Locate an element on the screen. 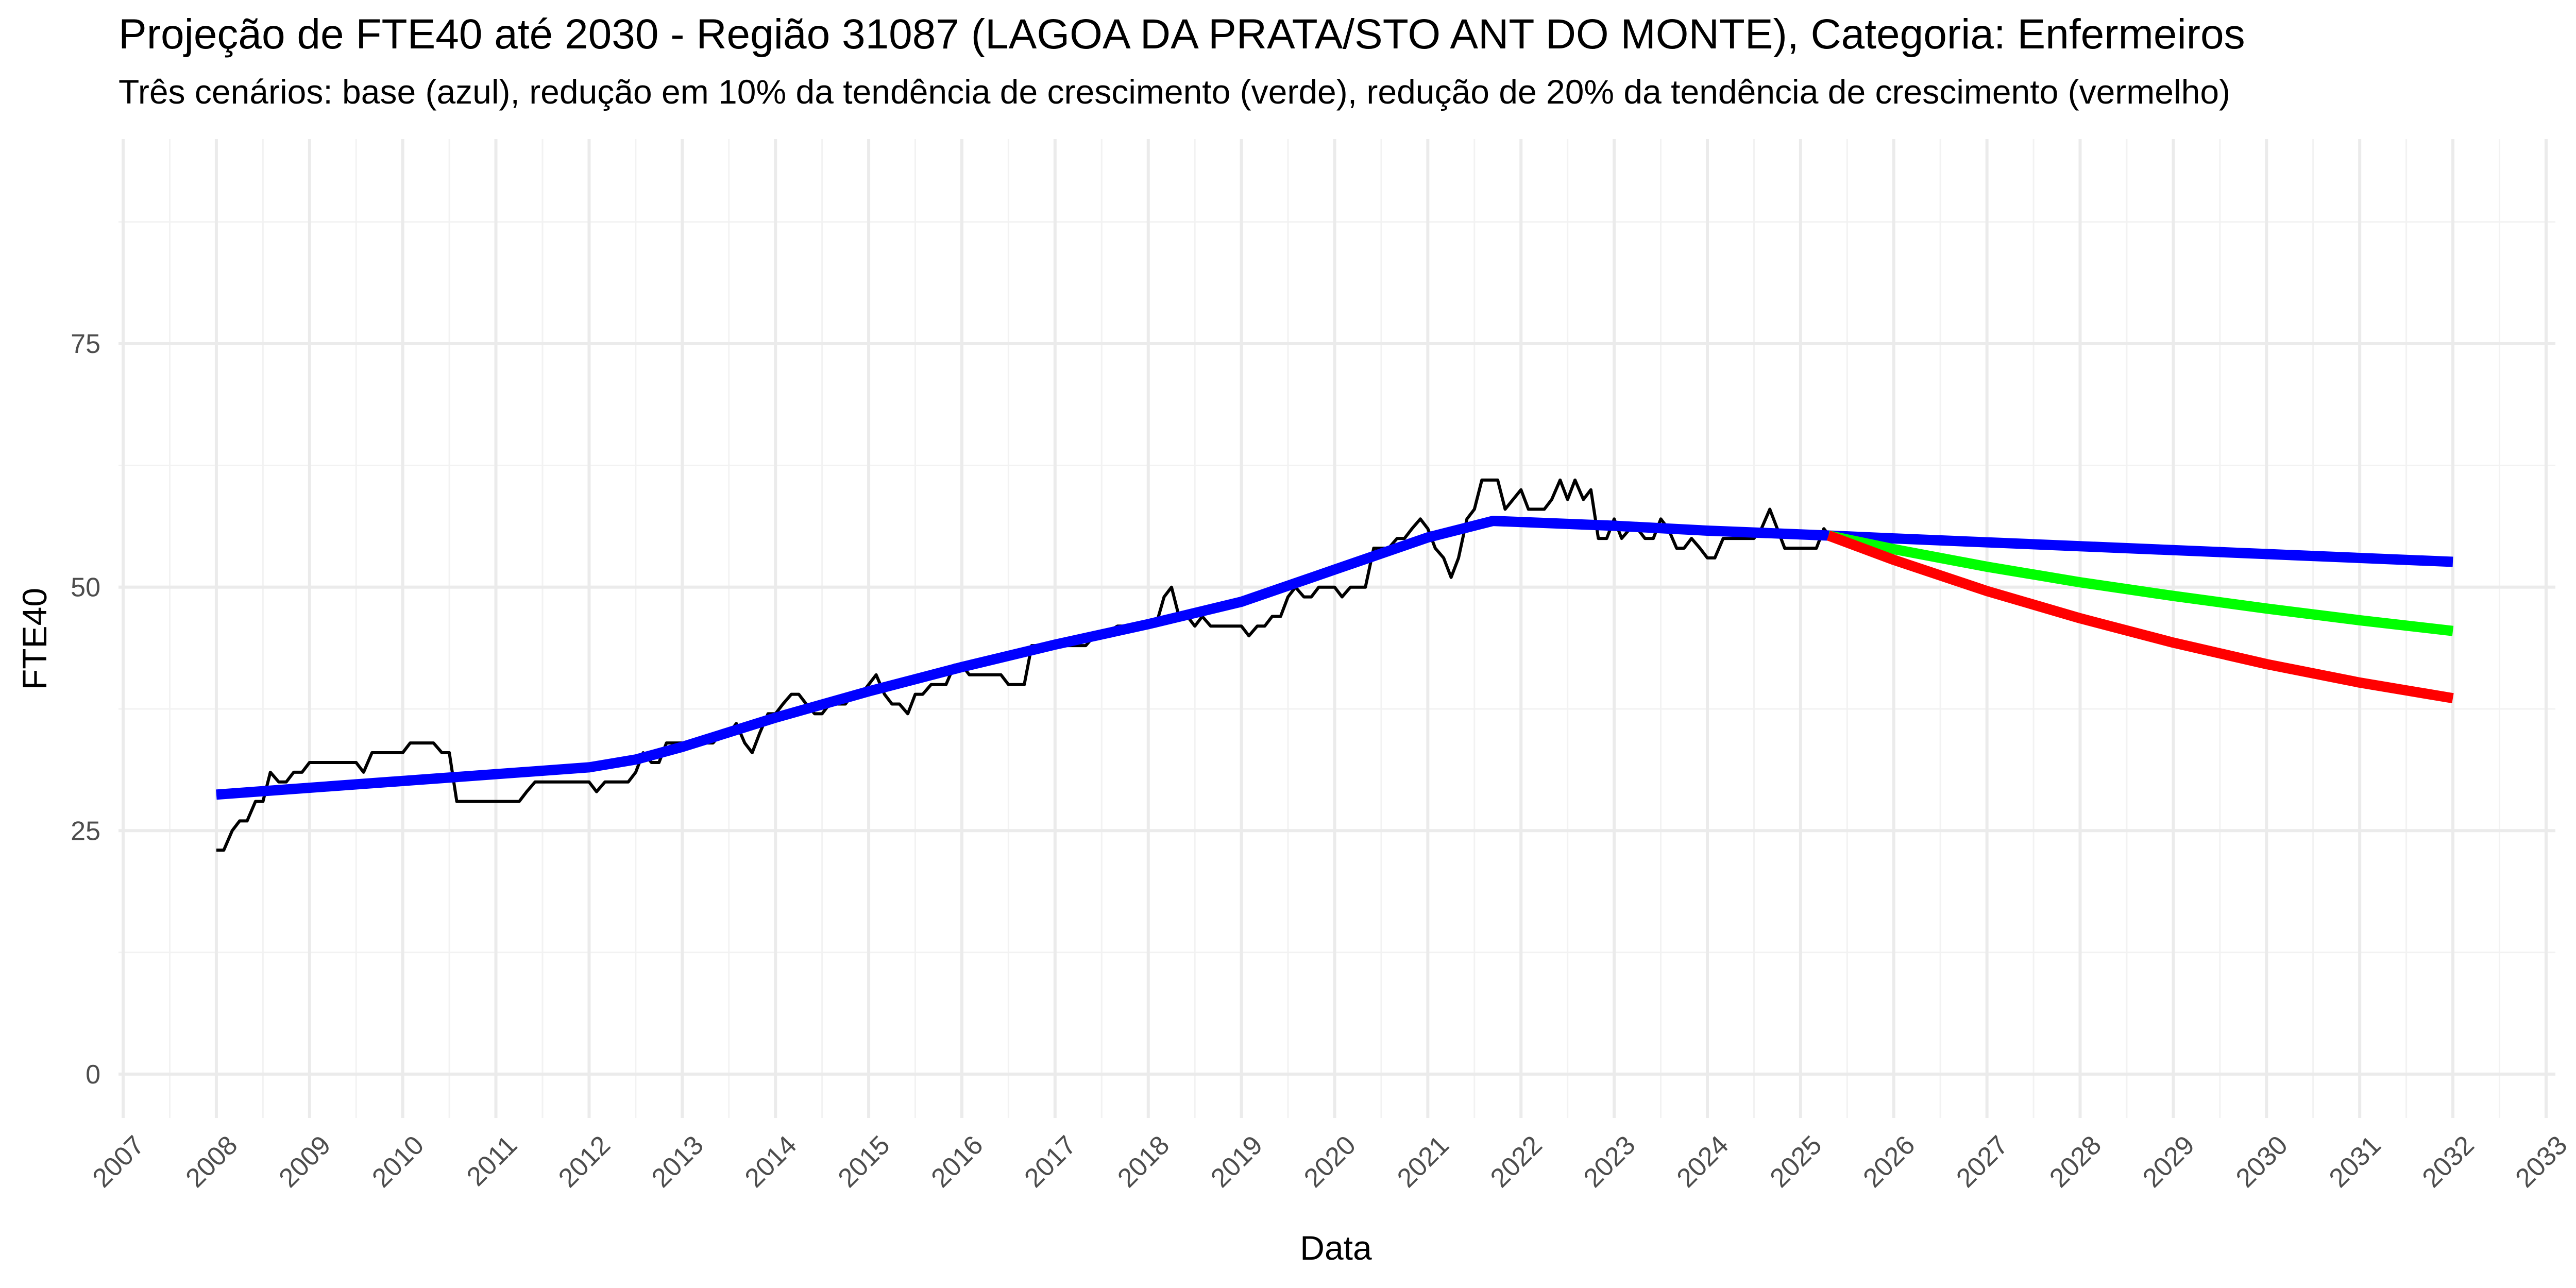 The image size is (2576, 1288). x-tick-label: 2029 is located at coordinates (2168, 1161).